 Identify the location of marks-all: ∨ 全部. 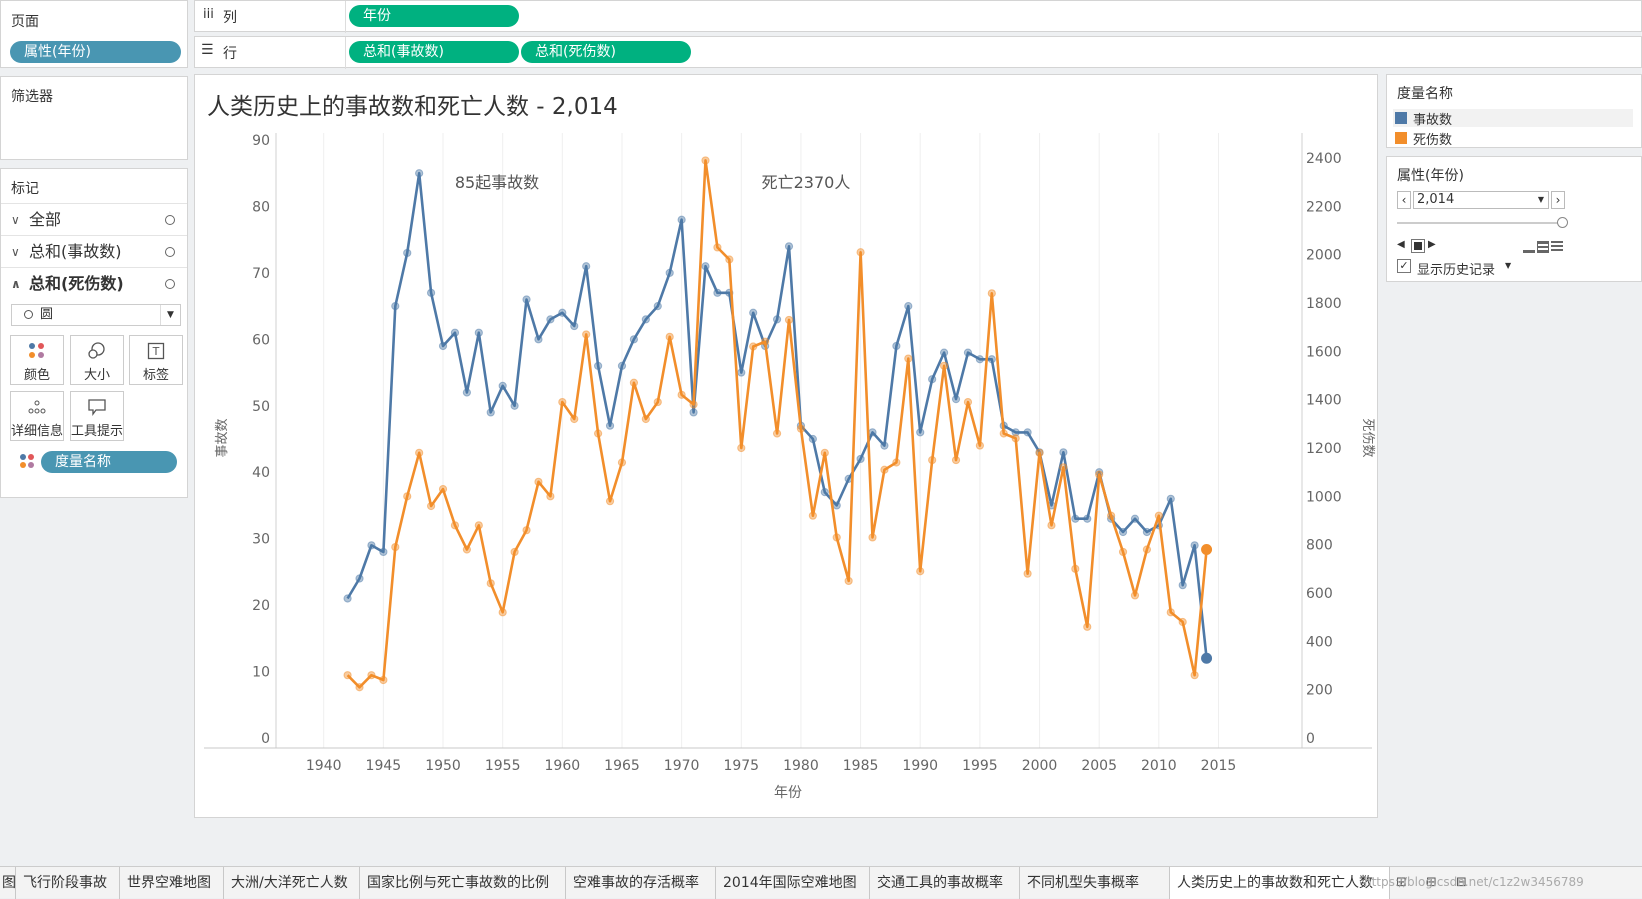
(94, 219).